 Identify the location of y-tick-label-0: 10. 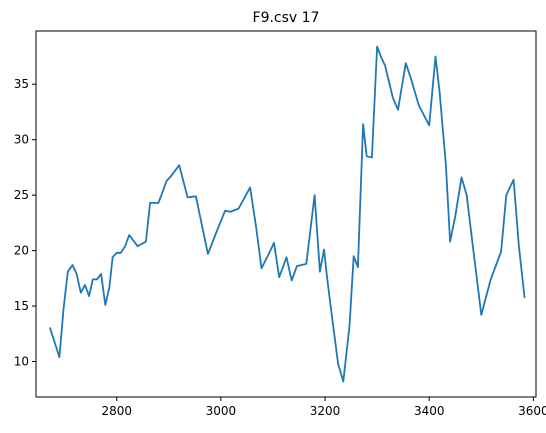
(21, 362).